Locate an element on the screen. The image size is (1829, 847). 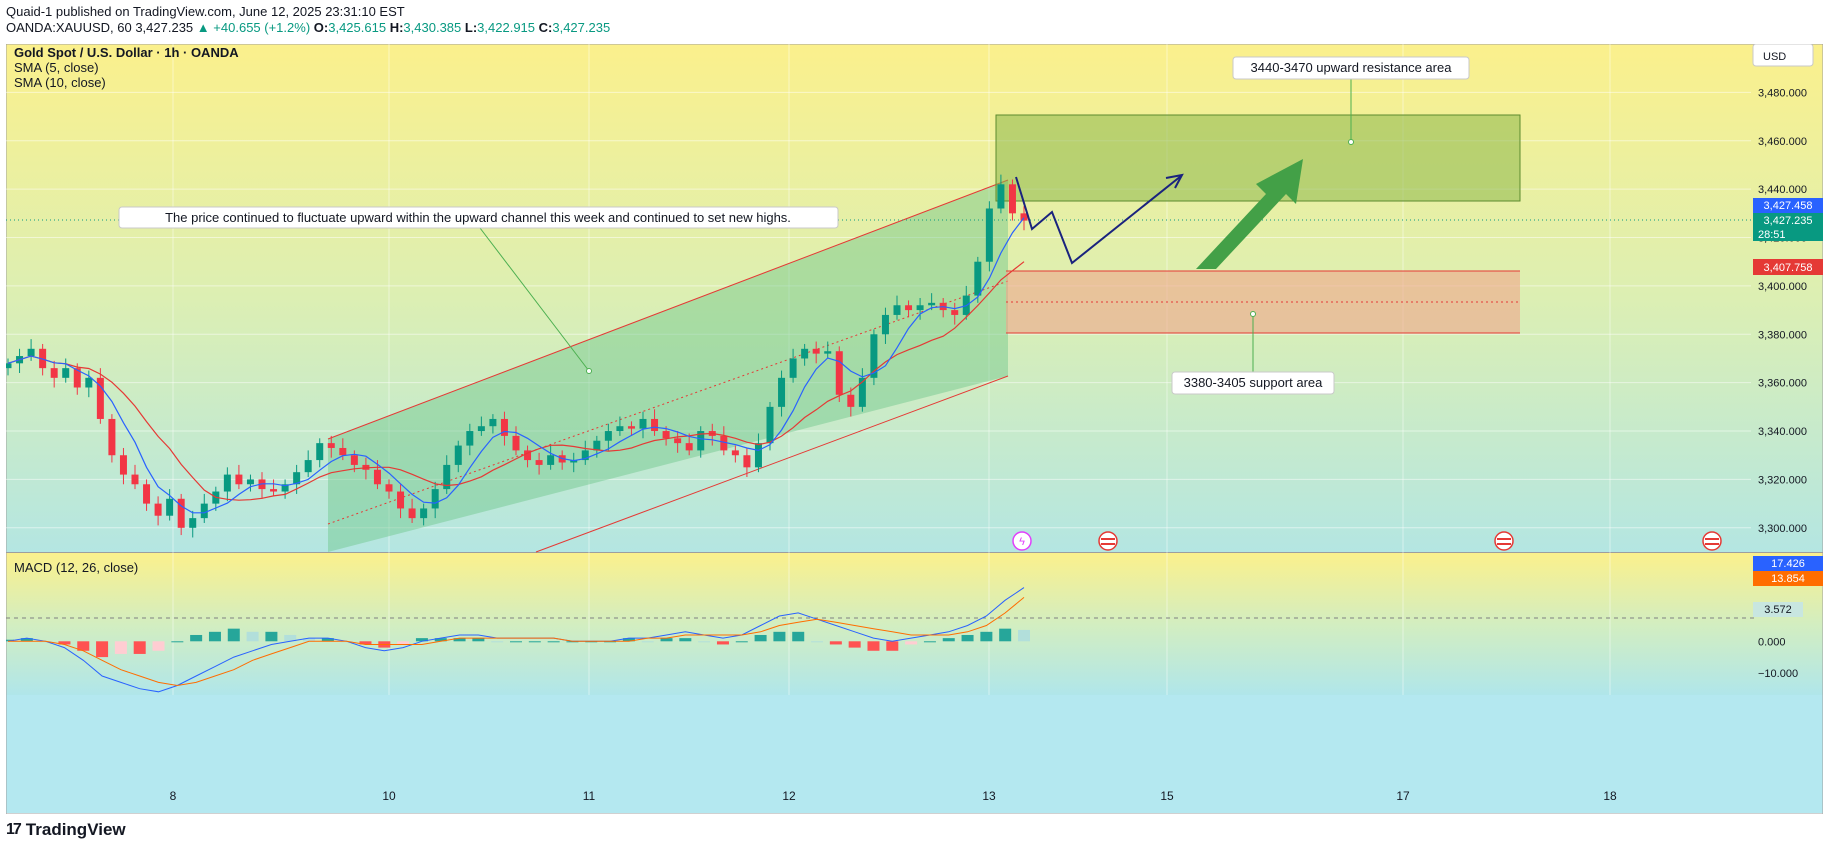
time-tick-label: 8 is located at coordinates (173, 796).